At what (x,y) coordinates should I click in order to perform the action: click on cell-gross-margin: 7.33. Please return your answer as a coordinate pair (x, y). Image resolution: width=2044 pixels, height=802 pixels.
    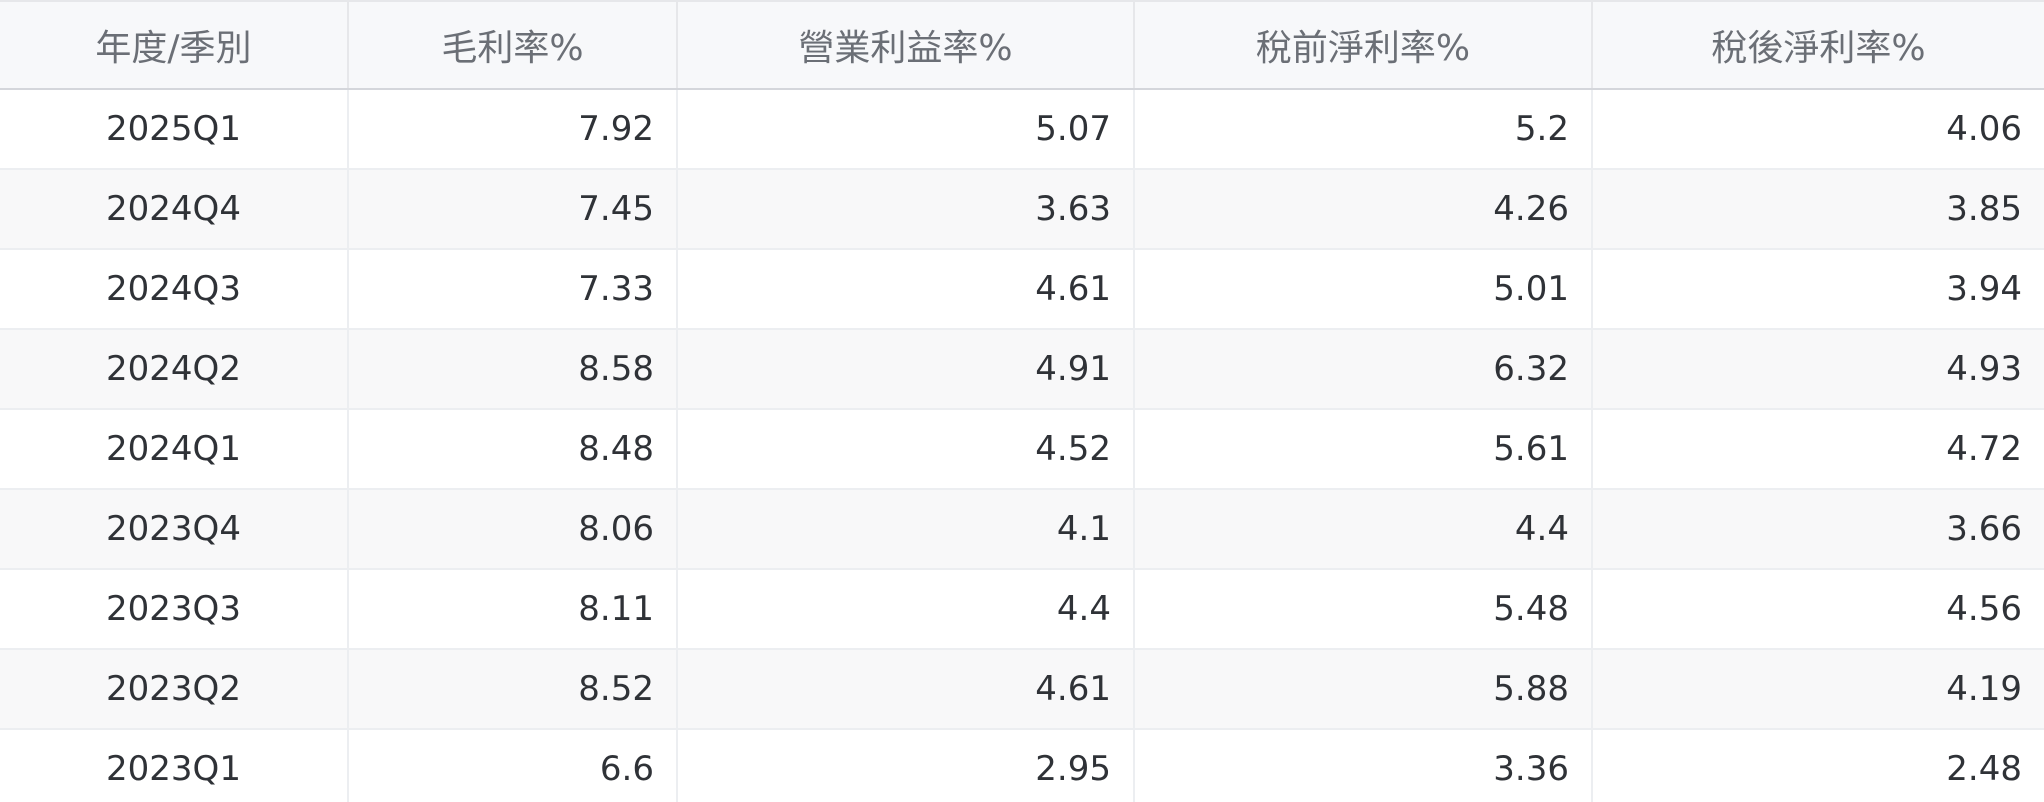
    Looking at the image, I should click on (513, 289).